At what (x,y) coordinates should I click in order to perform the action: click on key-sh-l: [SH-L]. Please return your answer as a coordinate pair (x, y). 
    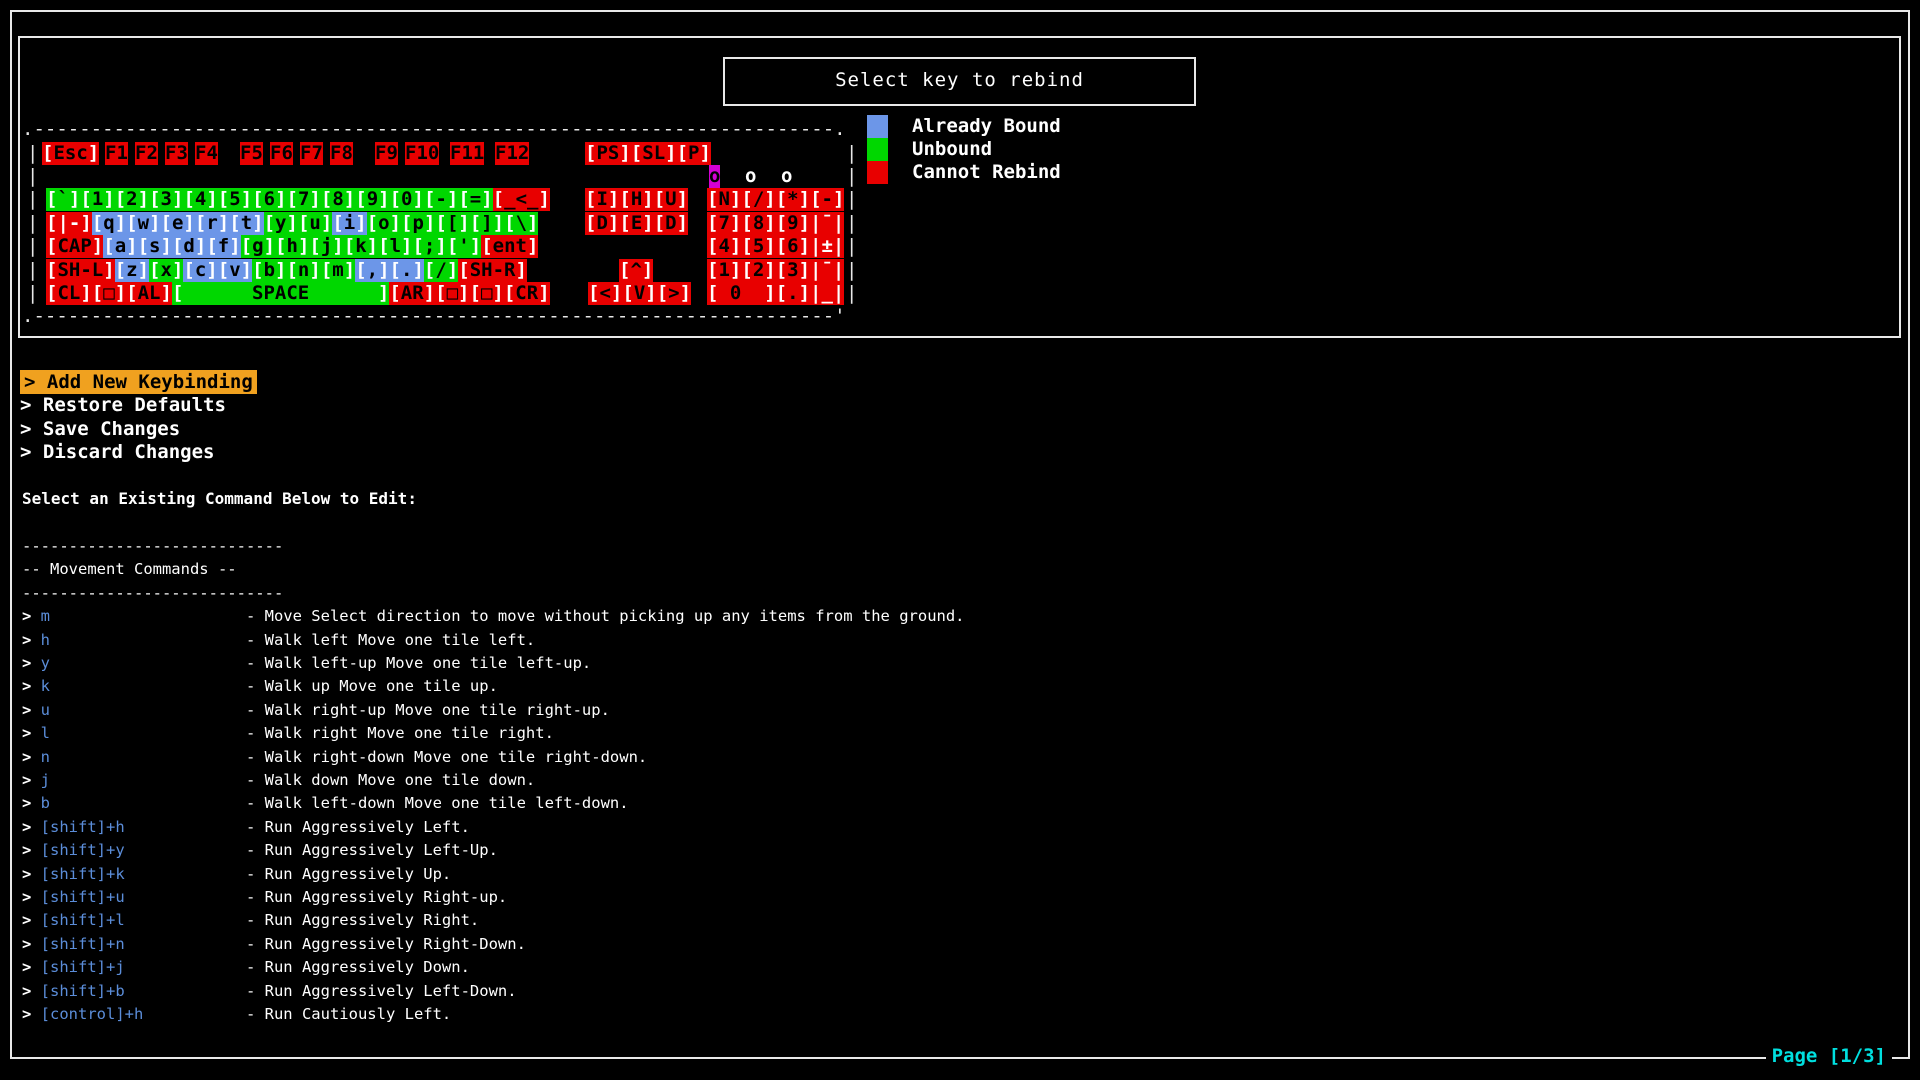
    Looking at the image, I should click on (80, 270).